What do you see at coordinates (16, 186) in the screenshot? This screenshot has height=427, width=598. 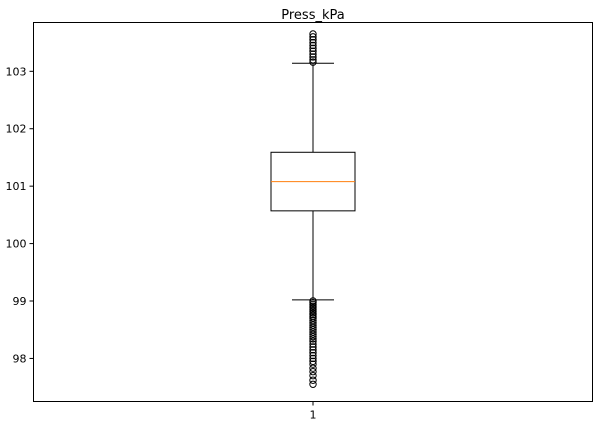 I see `y-tick-label: 101` at bounding box center [16, 186].